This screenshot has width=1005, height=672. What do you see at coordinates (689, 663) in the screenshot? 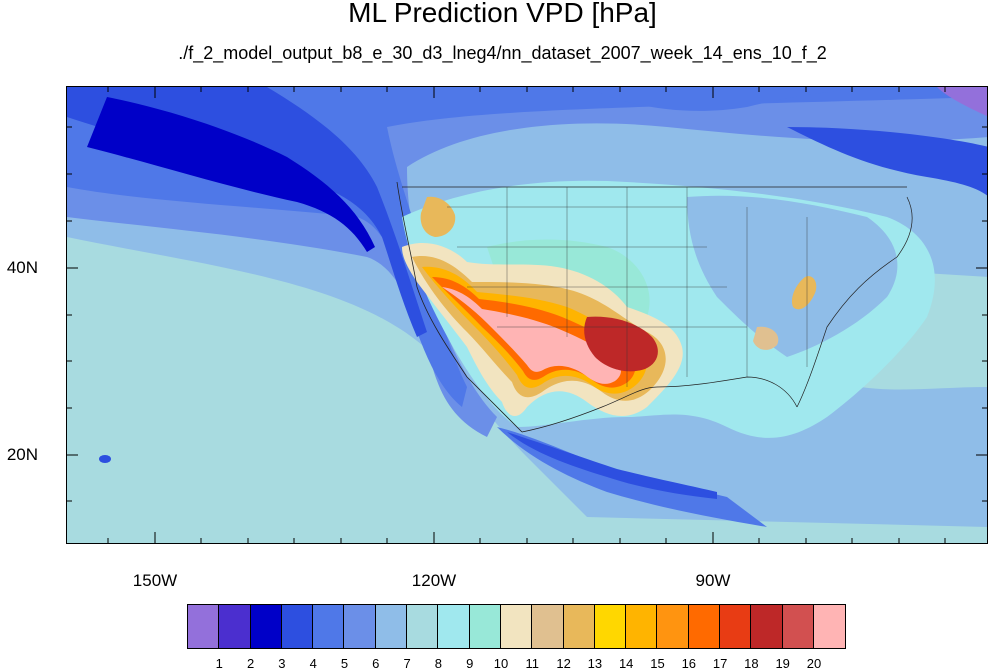
I see `colorbar-label: 16` at bounding box center [689, 663].